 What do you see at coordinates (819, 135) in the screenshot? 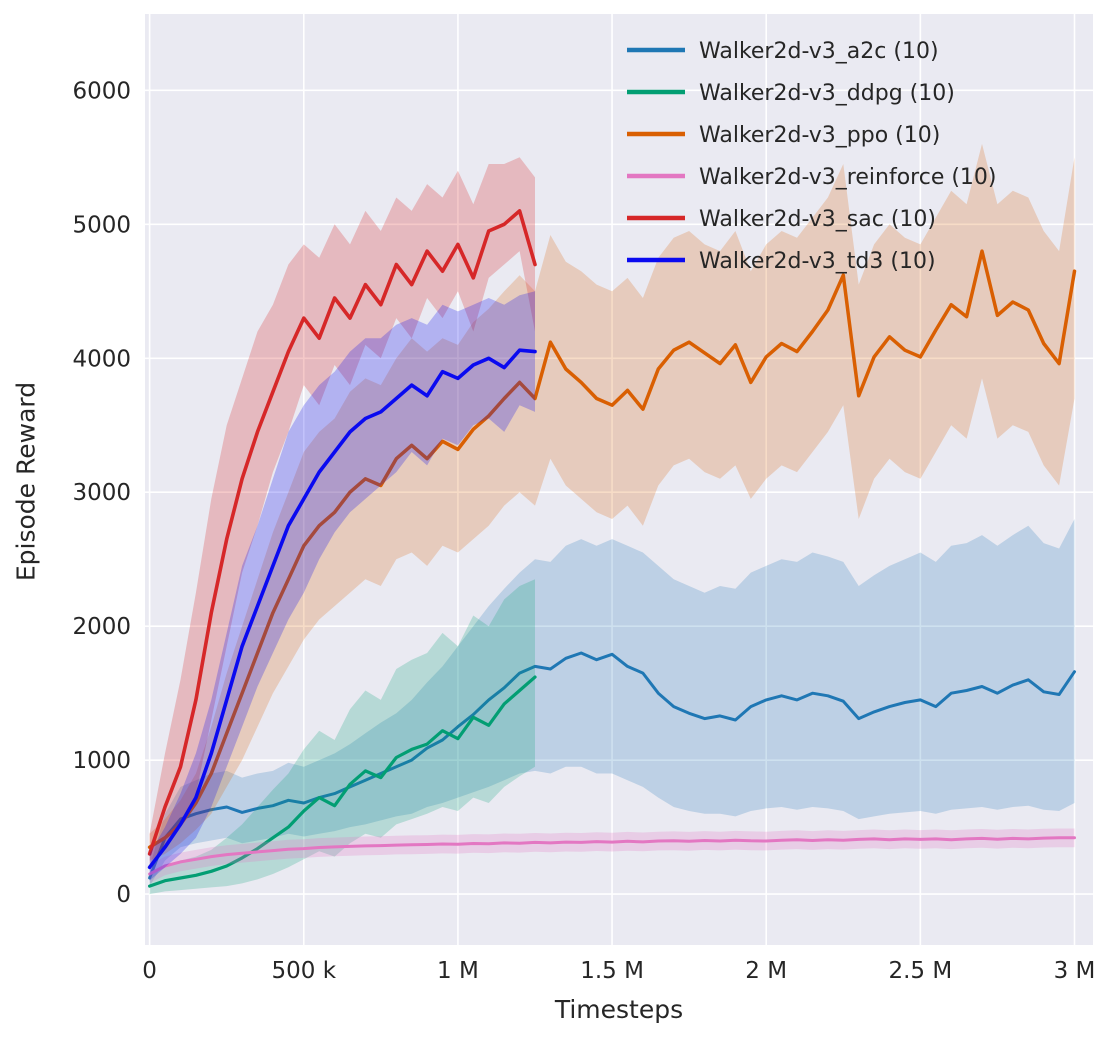
I see `legend-label-ppo: Walker2d-v3_ppo (10)` at bounding box center [819, 135].